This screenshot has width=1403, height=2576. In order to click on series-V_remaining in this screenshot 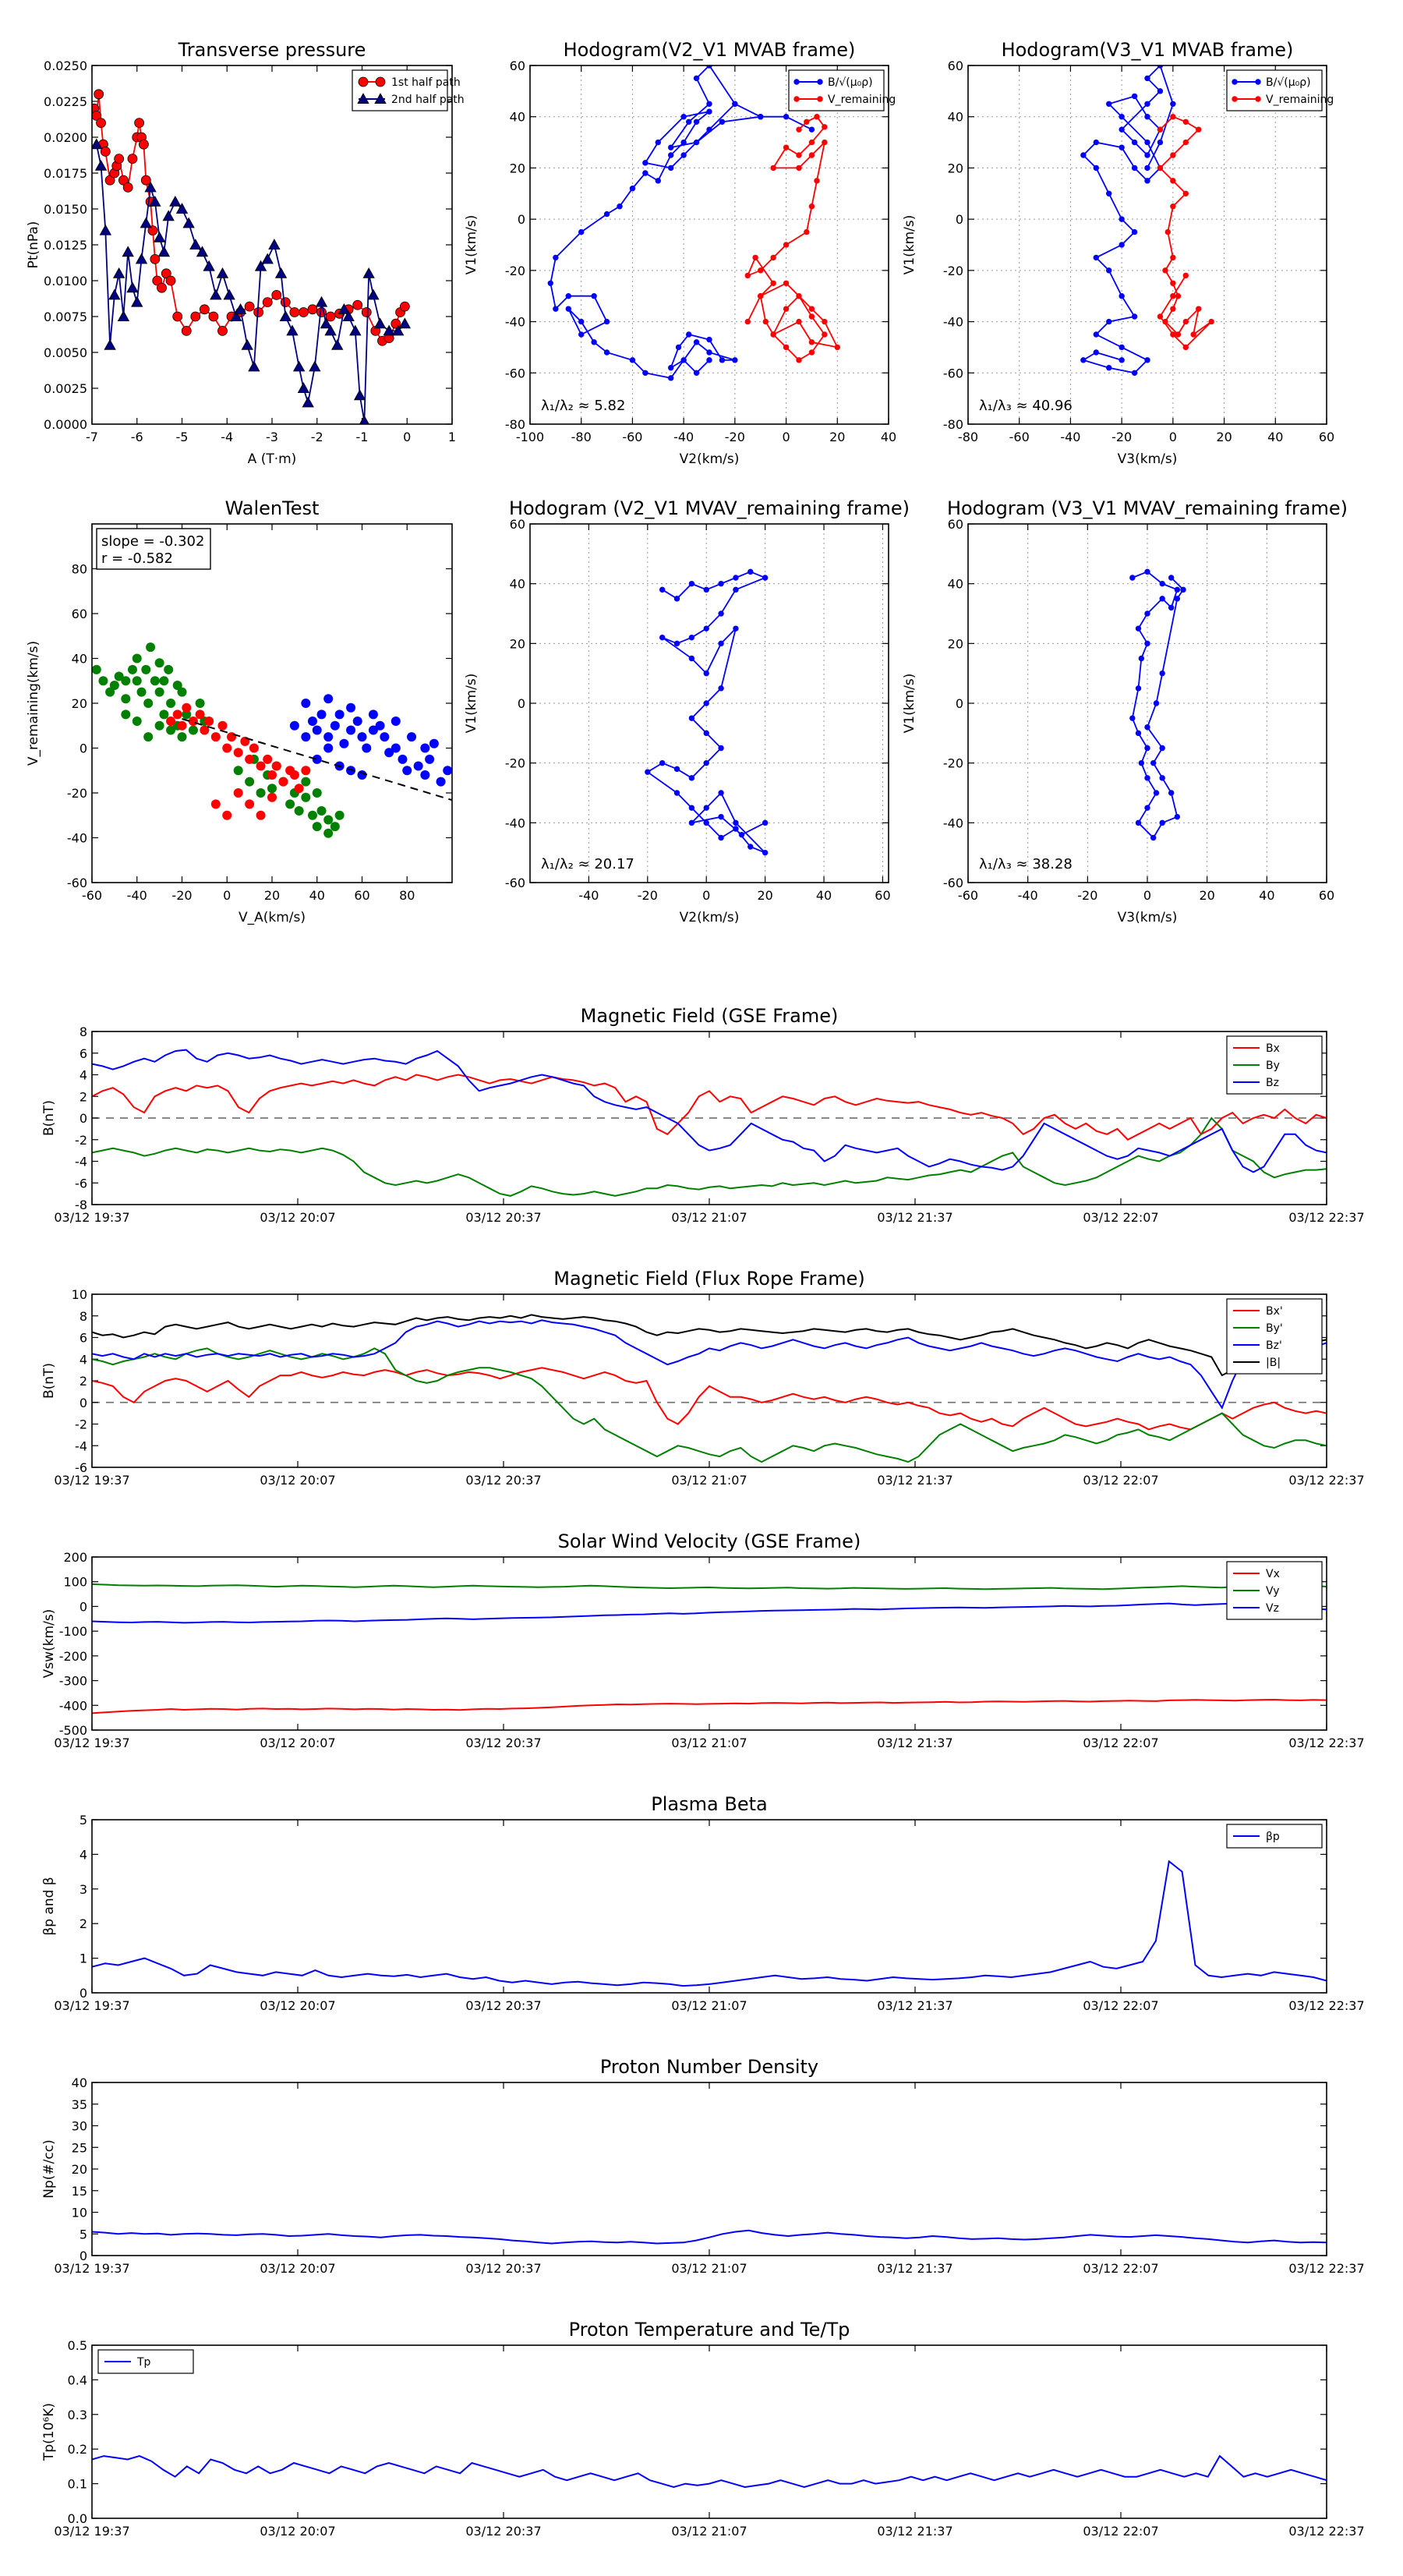, I will do `click(792, 238)`.